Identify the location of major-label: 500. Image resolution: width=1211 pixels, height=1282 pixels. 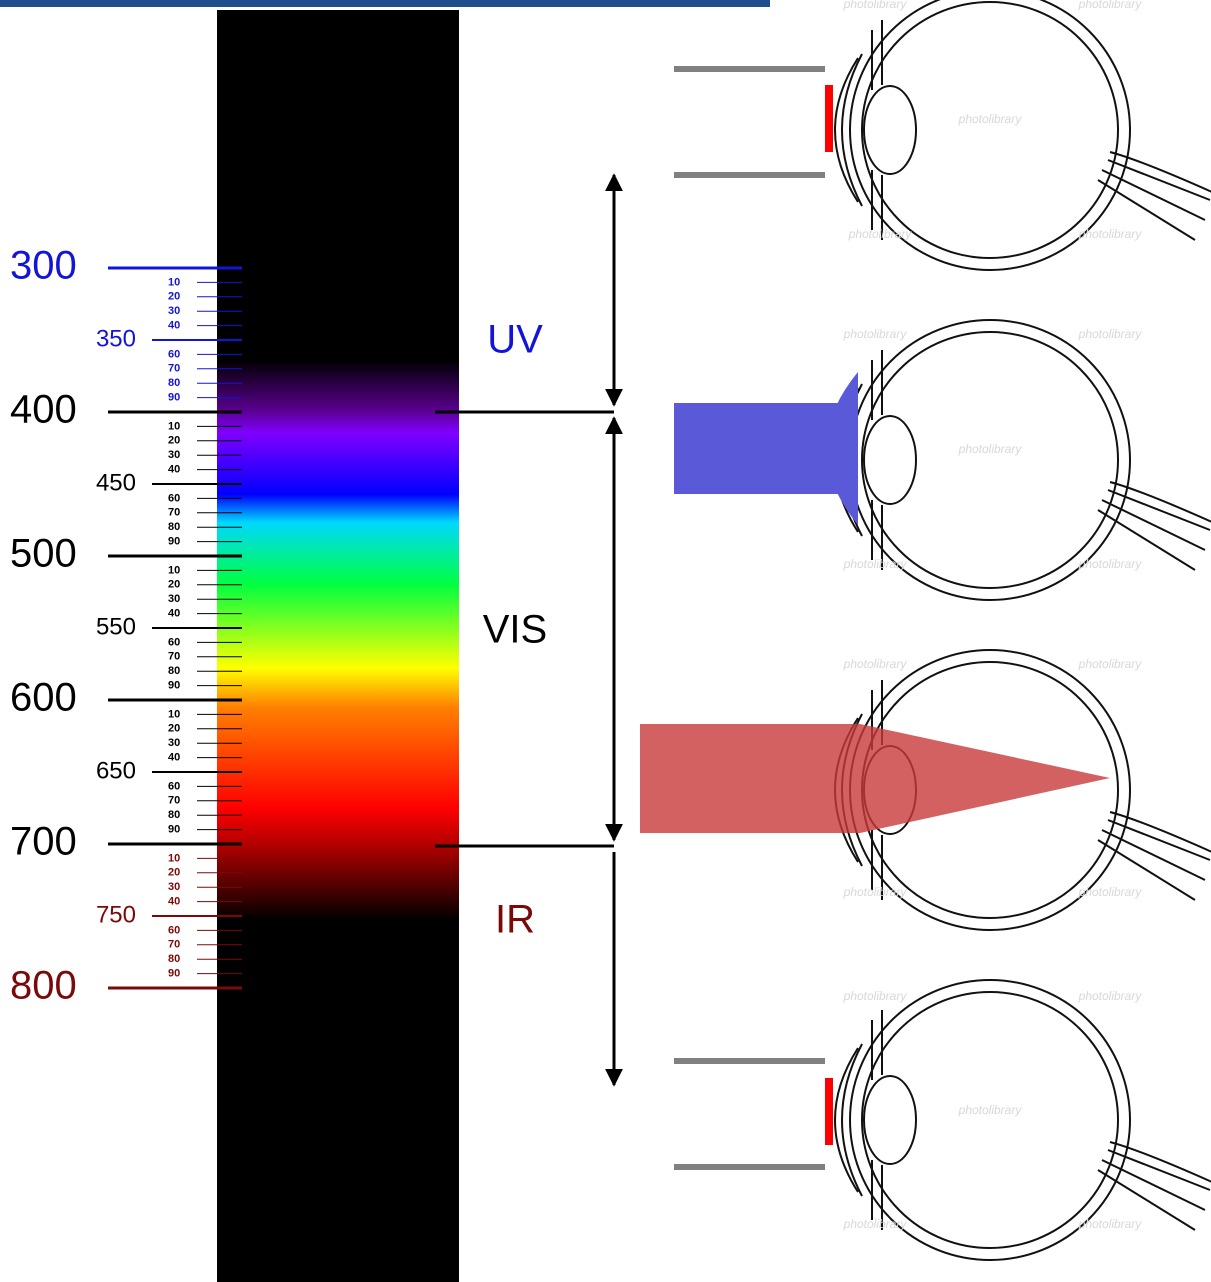
(43, 554).